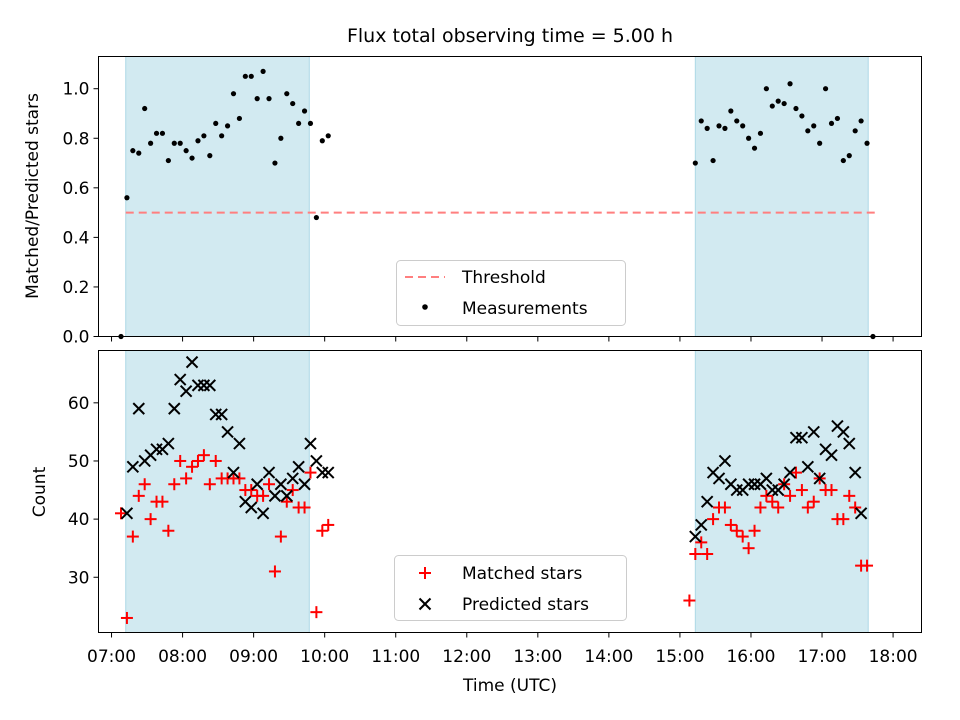 The width and height of the screenshot is (960, 720). Describe the element at coordinates (395, 657) in the screenshot. I see `x-tick-label: 11:00` at that location.